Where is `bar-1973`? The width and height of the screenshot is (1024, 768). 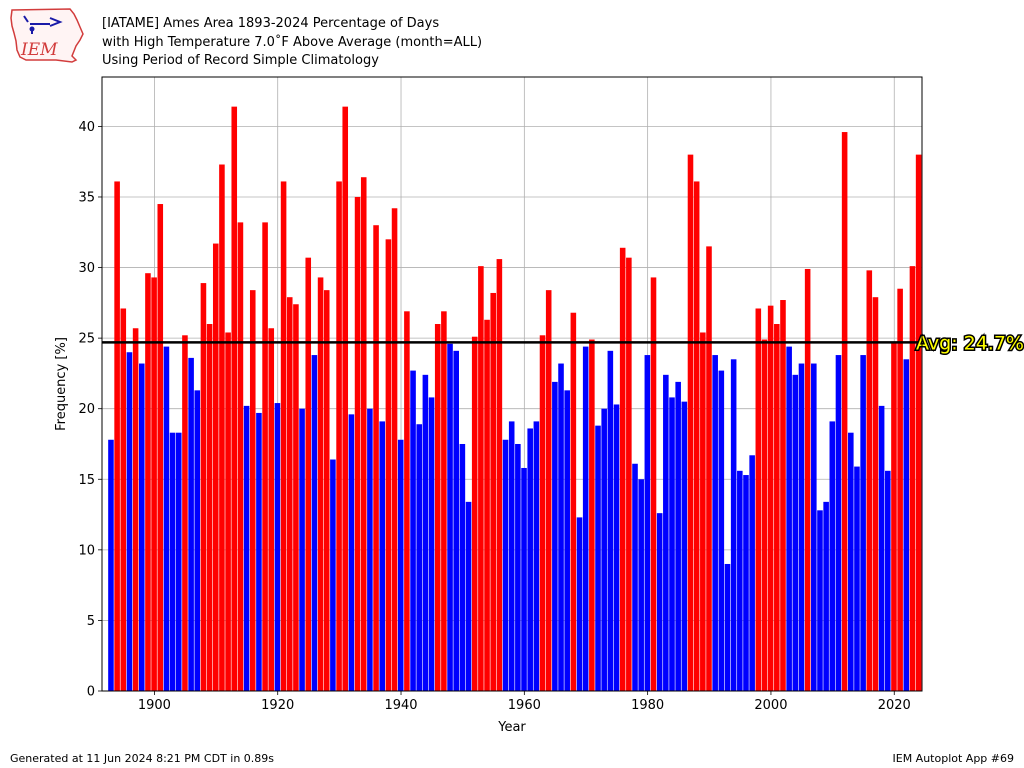
bar-1973 is located at coordinates (604, 549).